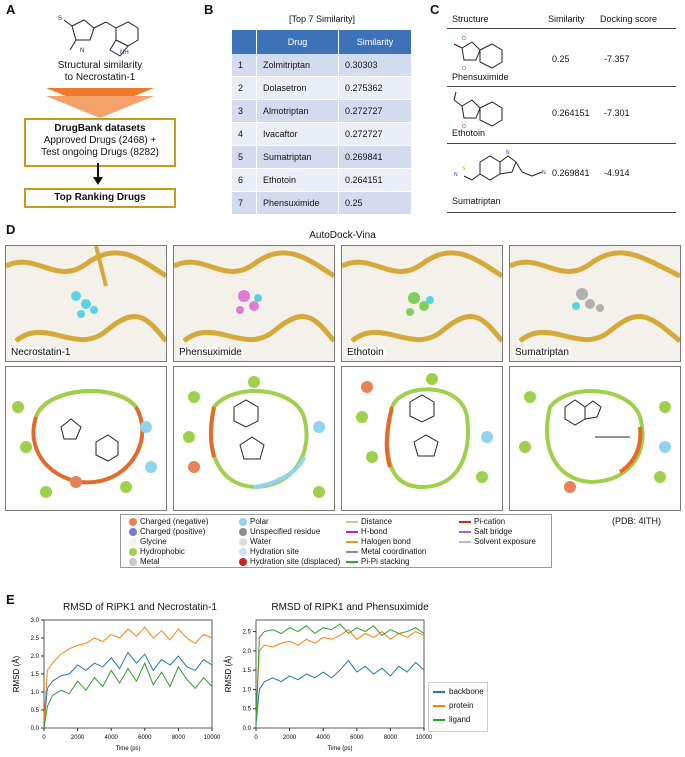 This screenshot has height=757, width=685. What do you see at coordinates (469, 133) in the screenshot?
I see `c-name-ethotoin: Ethotoin` at bounding box center [469, 133].